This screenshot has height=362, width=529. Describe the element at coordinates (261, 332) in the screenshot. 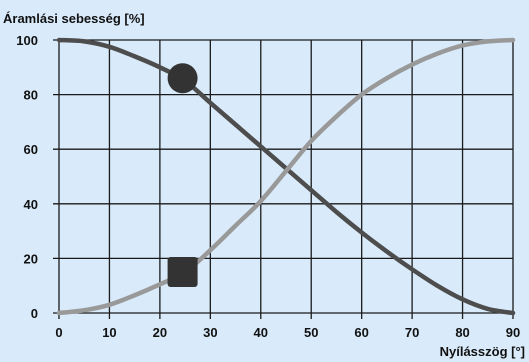

I see `x-tick-label: 40` at that location.